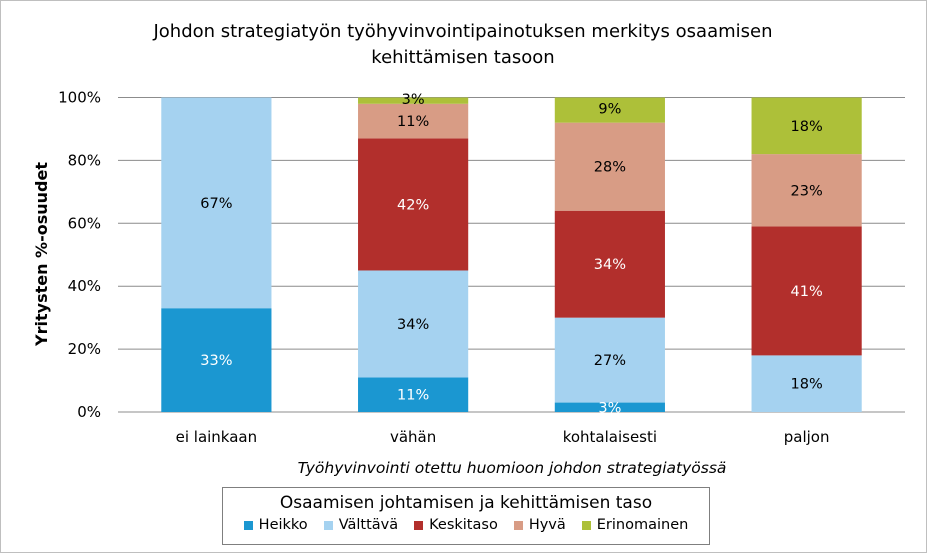 Image resolution: width=927 pixels, height=553 pixels. Describe the element at coordinates (84, 349) in the screenshot. I see `y-tick-label: 20%` at that location.